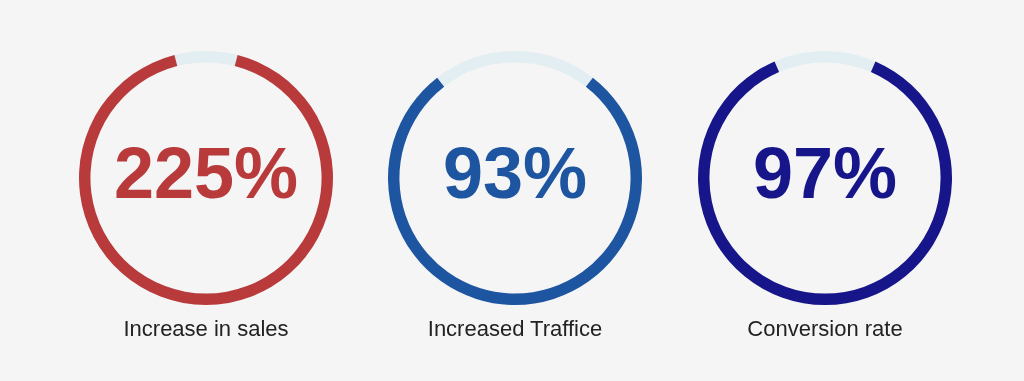  I want to click on slice-label: Conversion rate, so click(825, 329).